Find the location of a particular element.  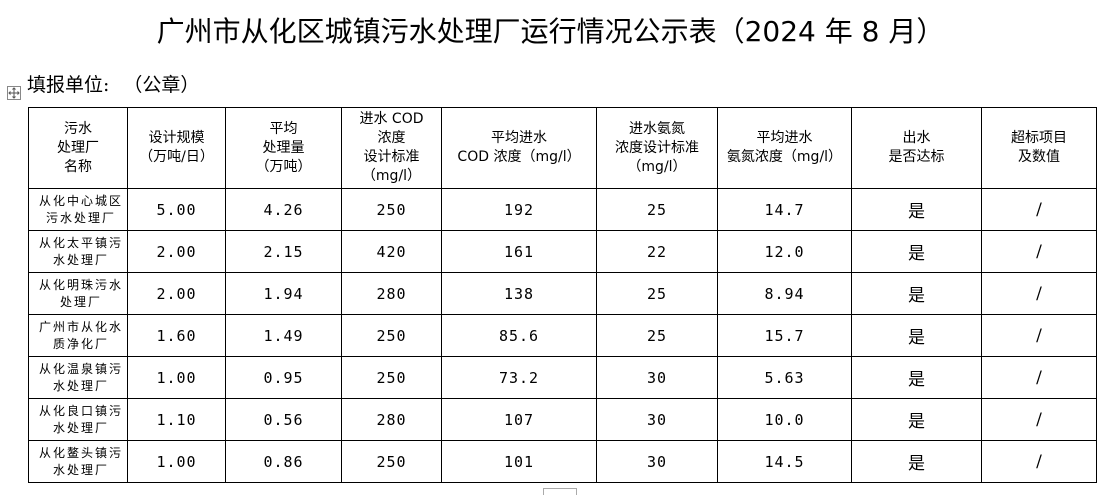

row-resize-marker is located at coordinates (560, 491).